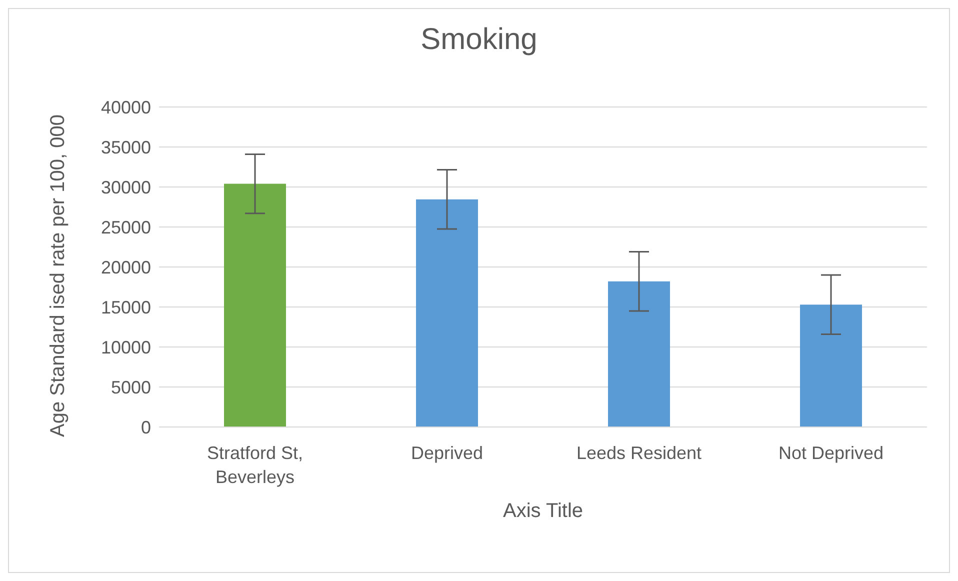  I want to click on x-tick-label: Deprived, so click(447, 453).